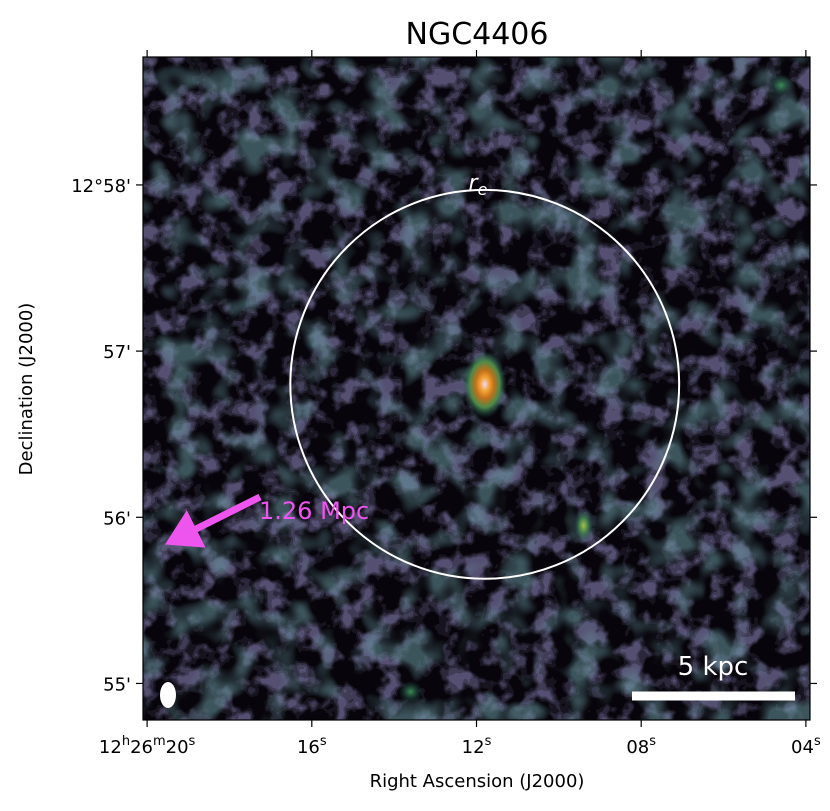 This screenshot has height=811, width=830. What do you see at coordinates (478, 185) in the screenshot?
I see `effective-radius-label: re` at bounding box center [478, 185].